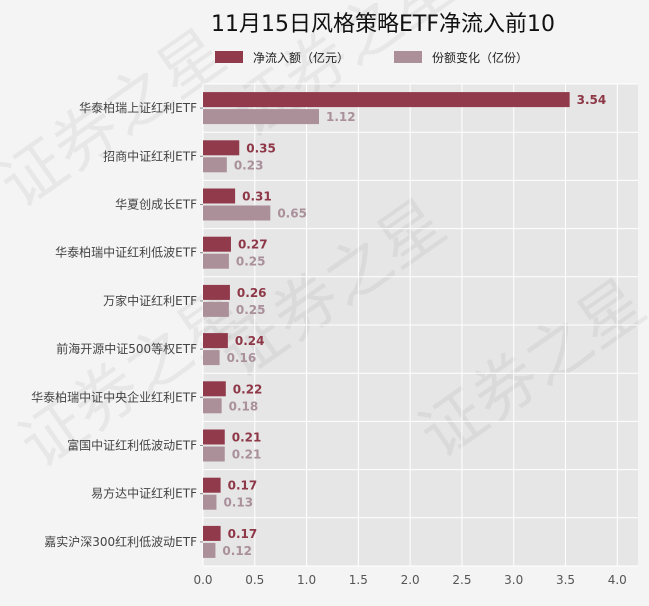 The image size is (649, 606). I want to click on x-tick-label: 4.0, so click(617, 580).